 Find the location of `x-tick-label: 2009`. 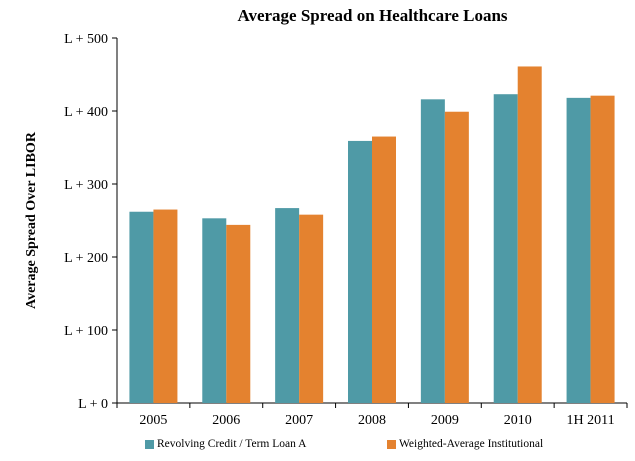

x-tick-label: 2009 is located at coordinates (445, 420).